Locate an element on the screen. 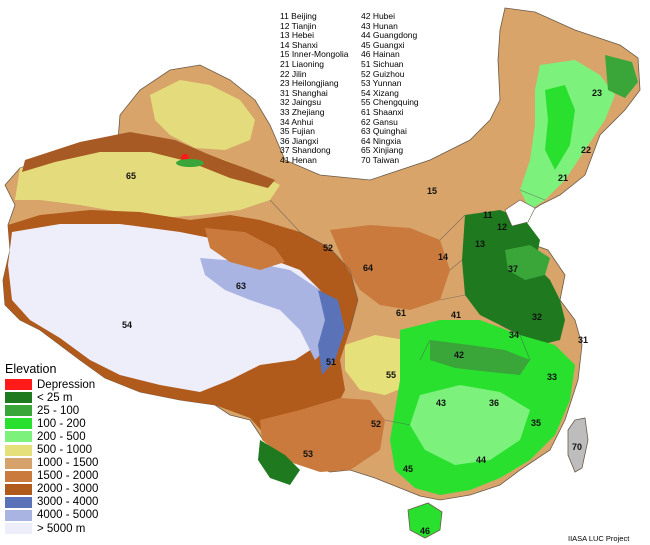 This screenshot has width=650, height=545. code-entry: 54 Xizang is located at coordinates (380, 92).